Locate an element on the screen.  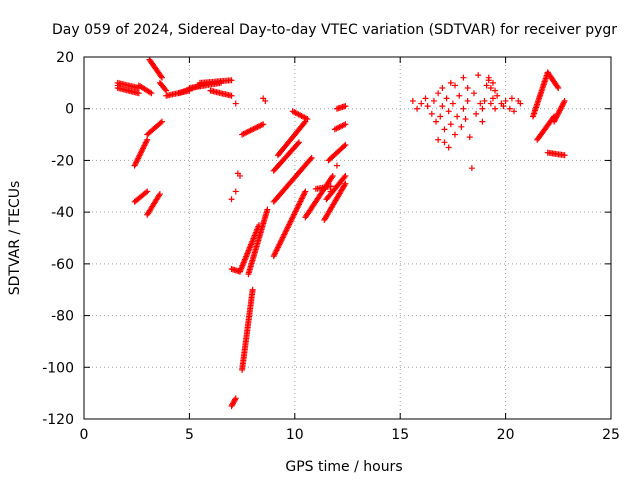
y-axis-label: SDTVAR / TECUs is located at coordinates (15, 238).